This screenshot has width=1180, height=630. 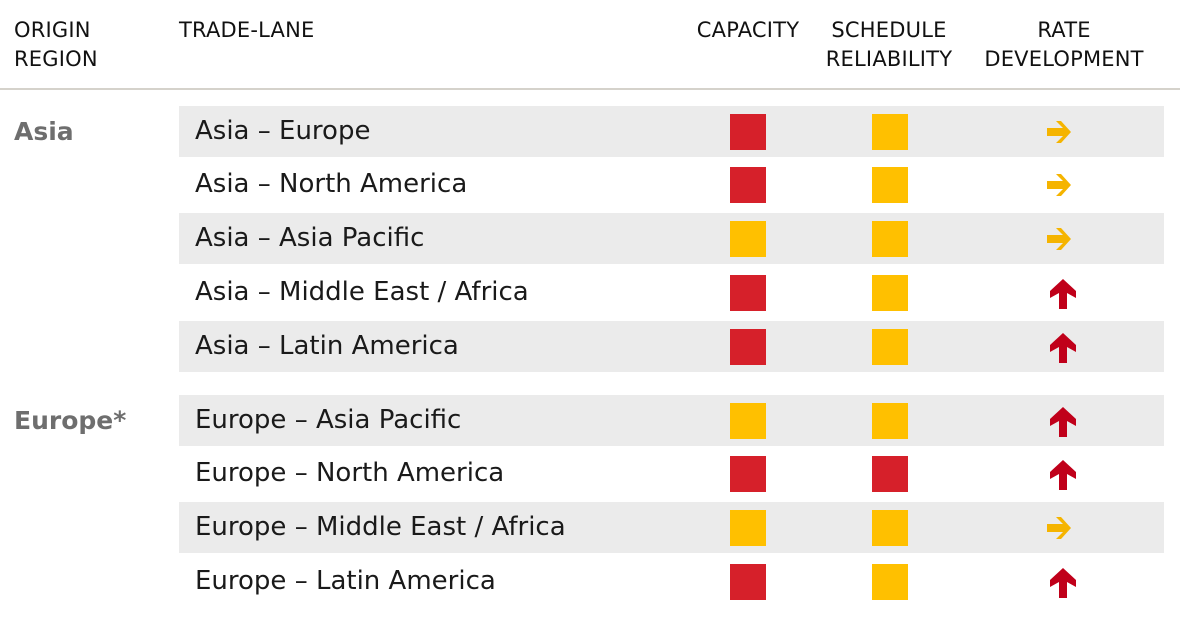 I want to click on trade-lane-label: Asia – Middle East / Africa, so click(x=362, y=292).